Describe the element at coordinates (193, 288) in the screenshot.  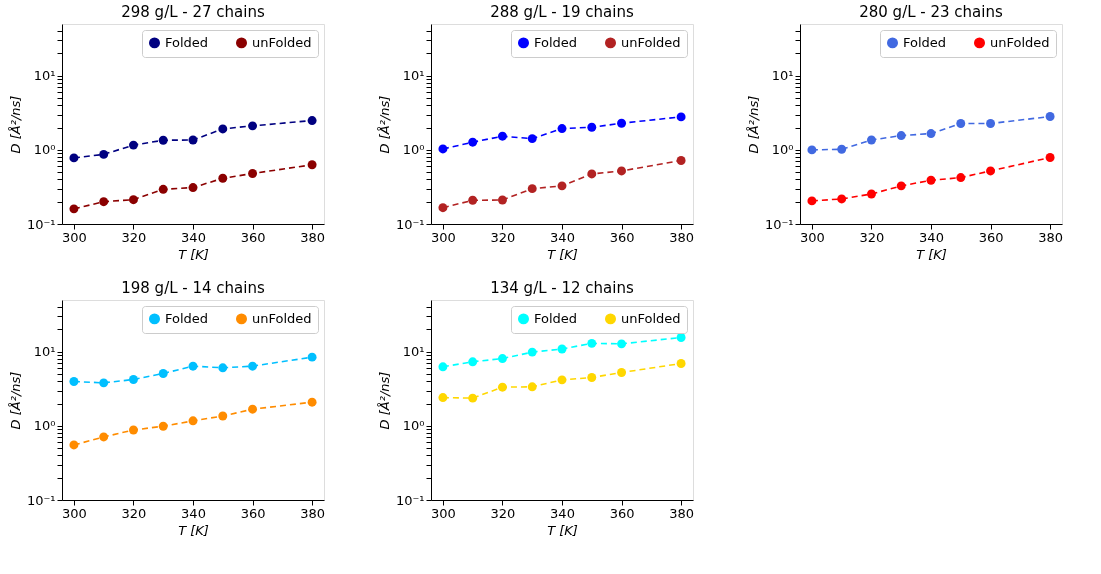
I see `chart-title: 198 g/L - 14 chains` at that location.